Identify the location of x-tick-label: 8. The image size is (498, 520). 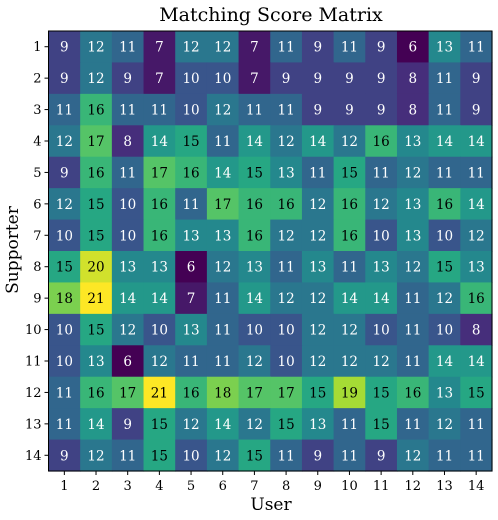
(286, 486).